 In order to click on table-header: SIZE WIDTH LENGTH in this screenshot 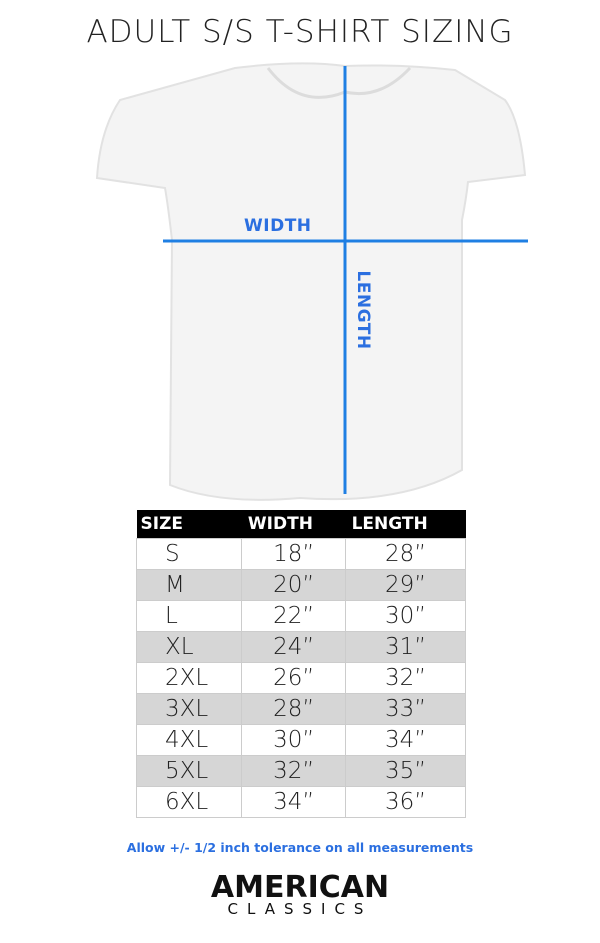, I will do `click(301, 524)`.